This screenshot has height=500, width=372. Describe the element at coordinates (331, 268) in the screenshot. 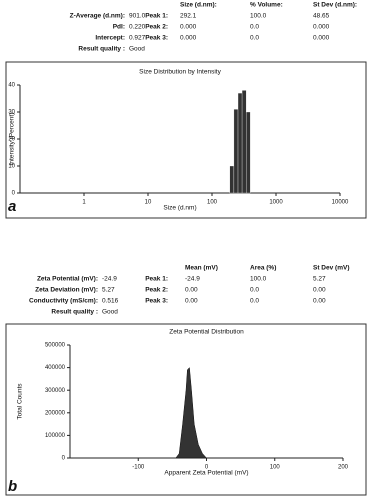

I see `column-header: St Dev (mV)` at that location.